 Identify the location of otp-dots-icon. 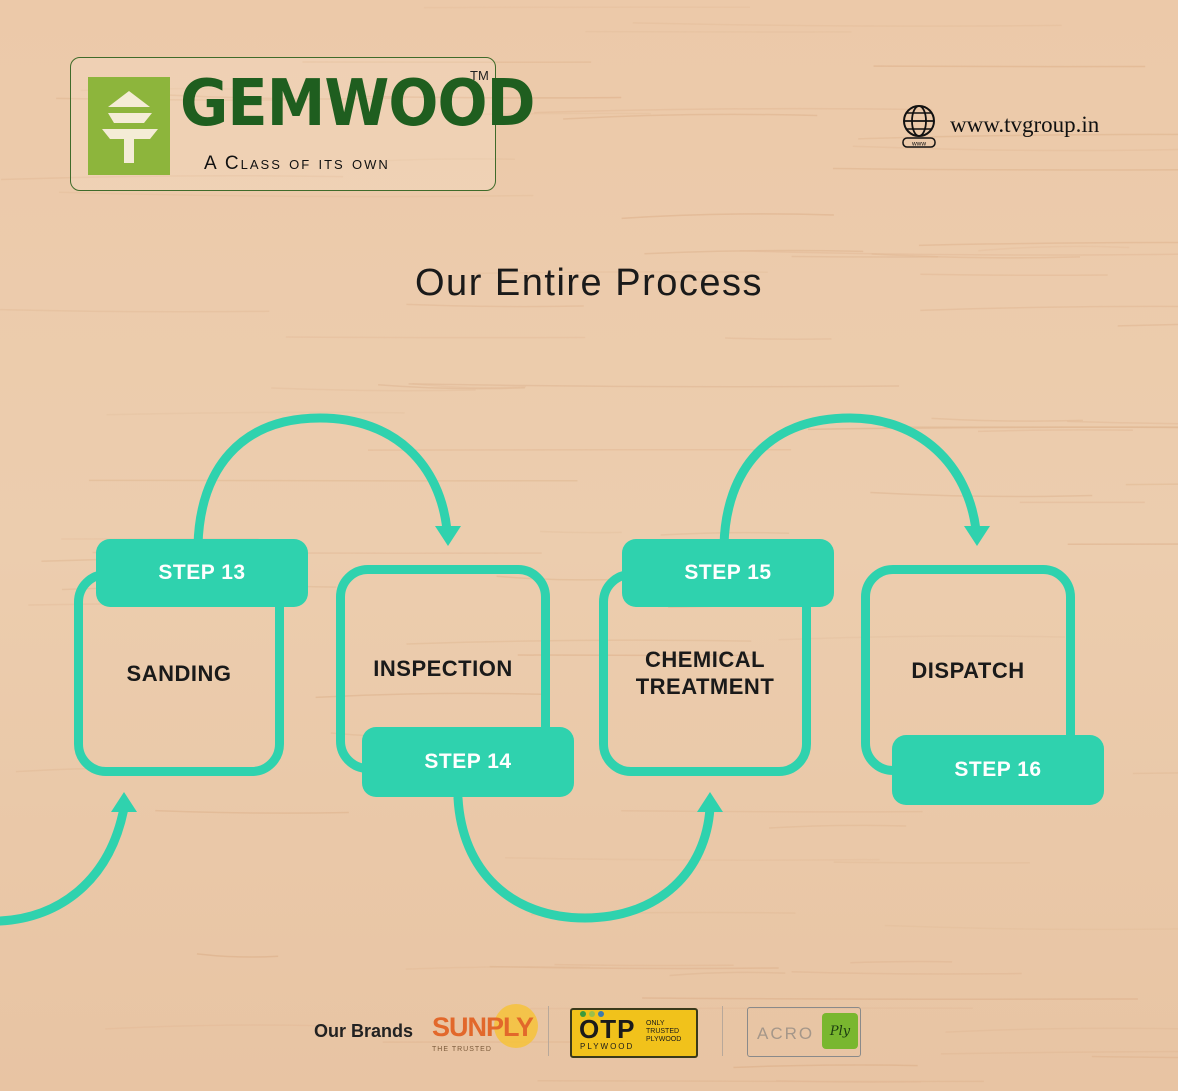
(592, 1014).